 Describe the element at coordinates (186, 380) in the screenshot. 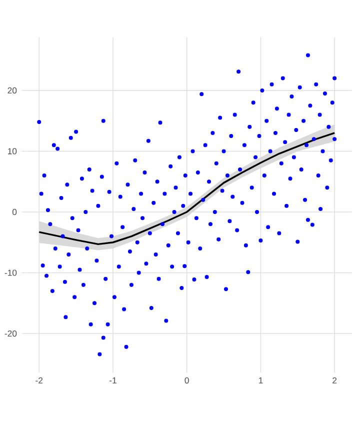

I see `x-tick-label: 0` at that location.